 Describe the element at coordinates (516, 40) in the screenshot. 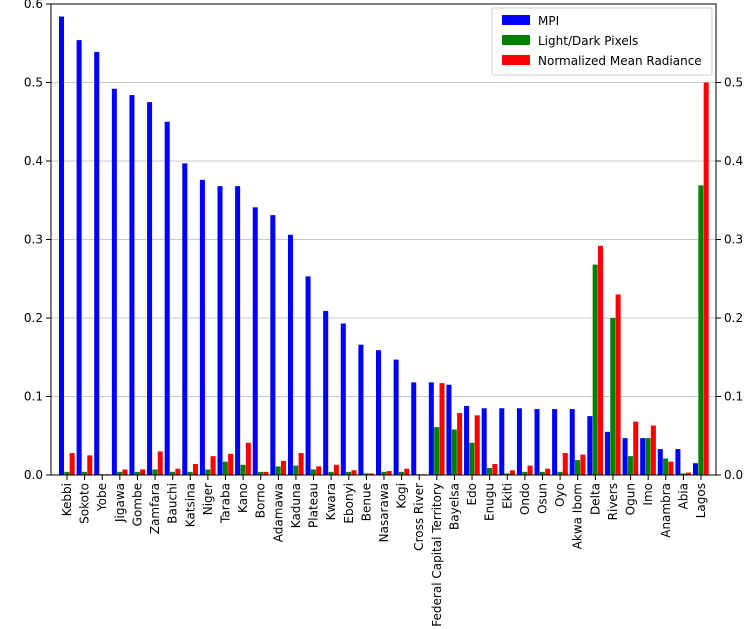

I see `legend-swatch` at that location.